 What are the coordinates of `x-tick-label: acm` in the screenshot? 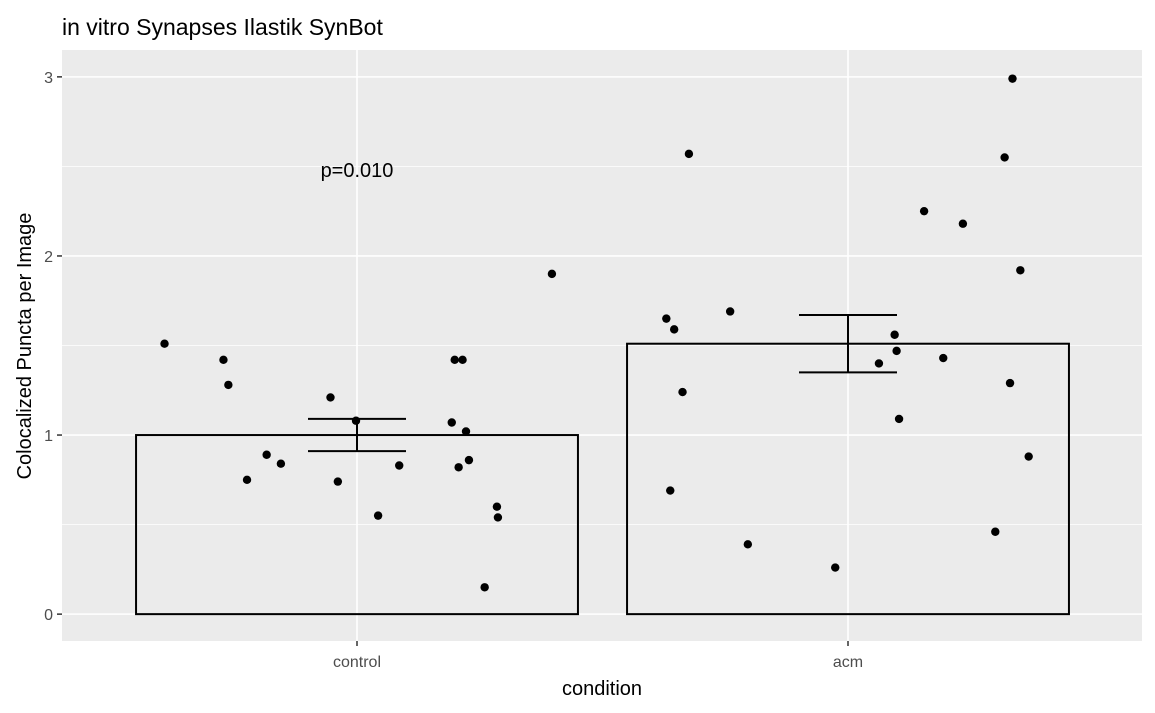 It's located at (848, 662).